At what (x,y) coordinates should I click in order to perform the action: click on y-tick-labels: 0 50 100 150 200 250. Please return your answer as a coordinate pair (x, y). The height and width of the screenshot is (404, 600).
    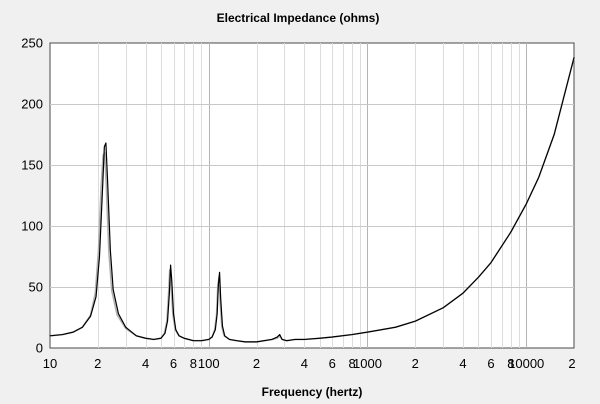
    Looking at the image, I should click on (32, 196).